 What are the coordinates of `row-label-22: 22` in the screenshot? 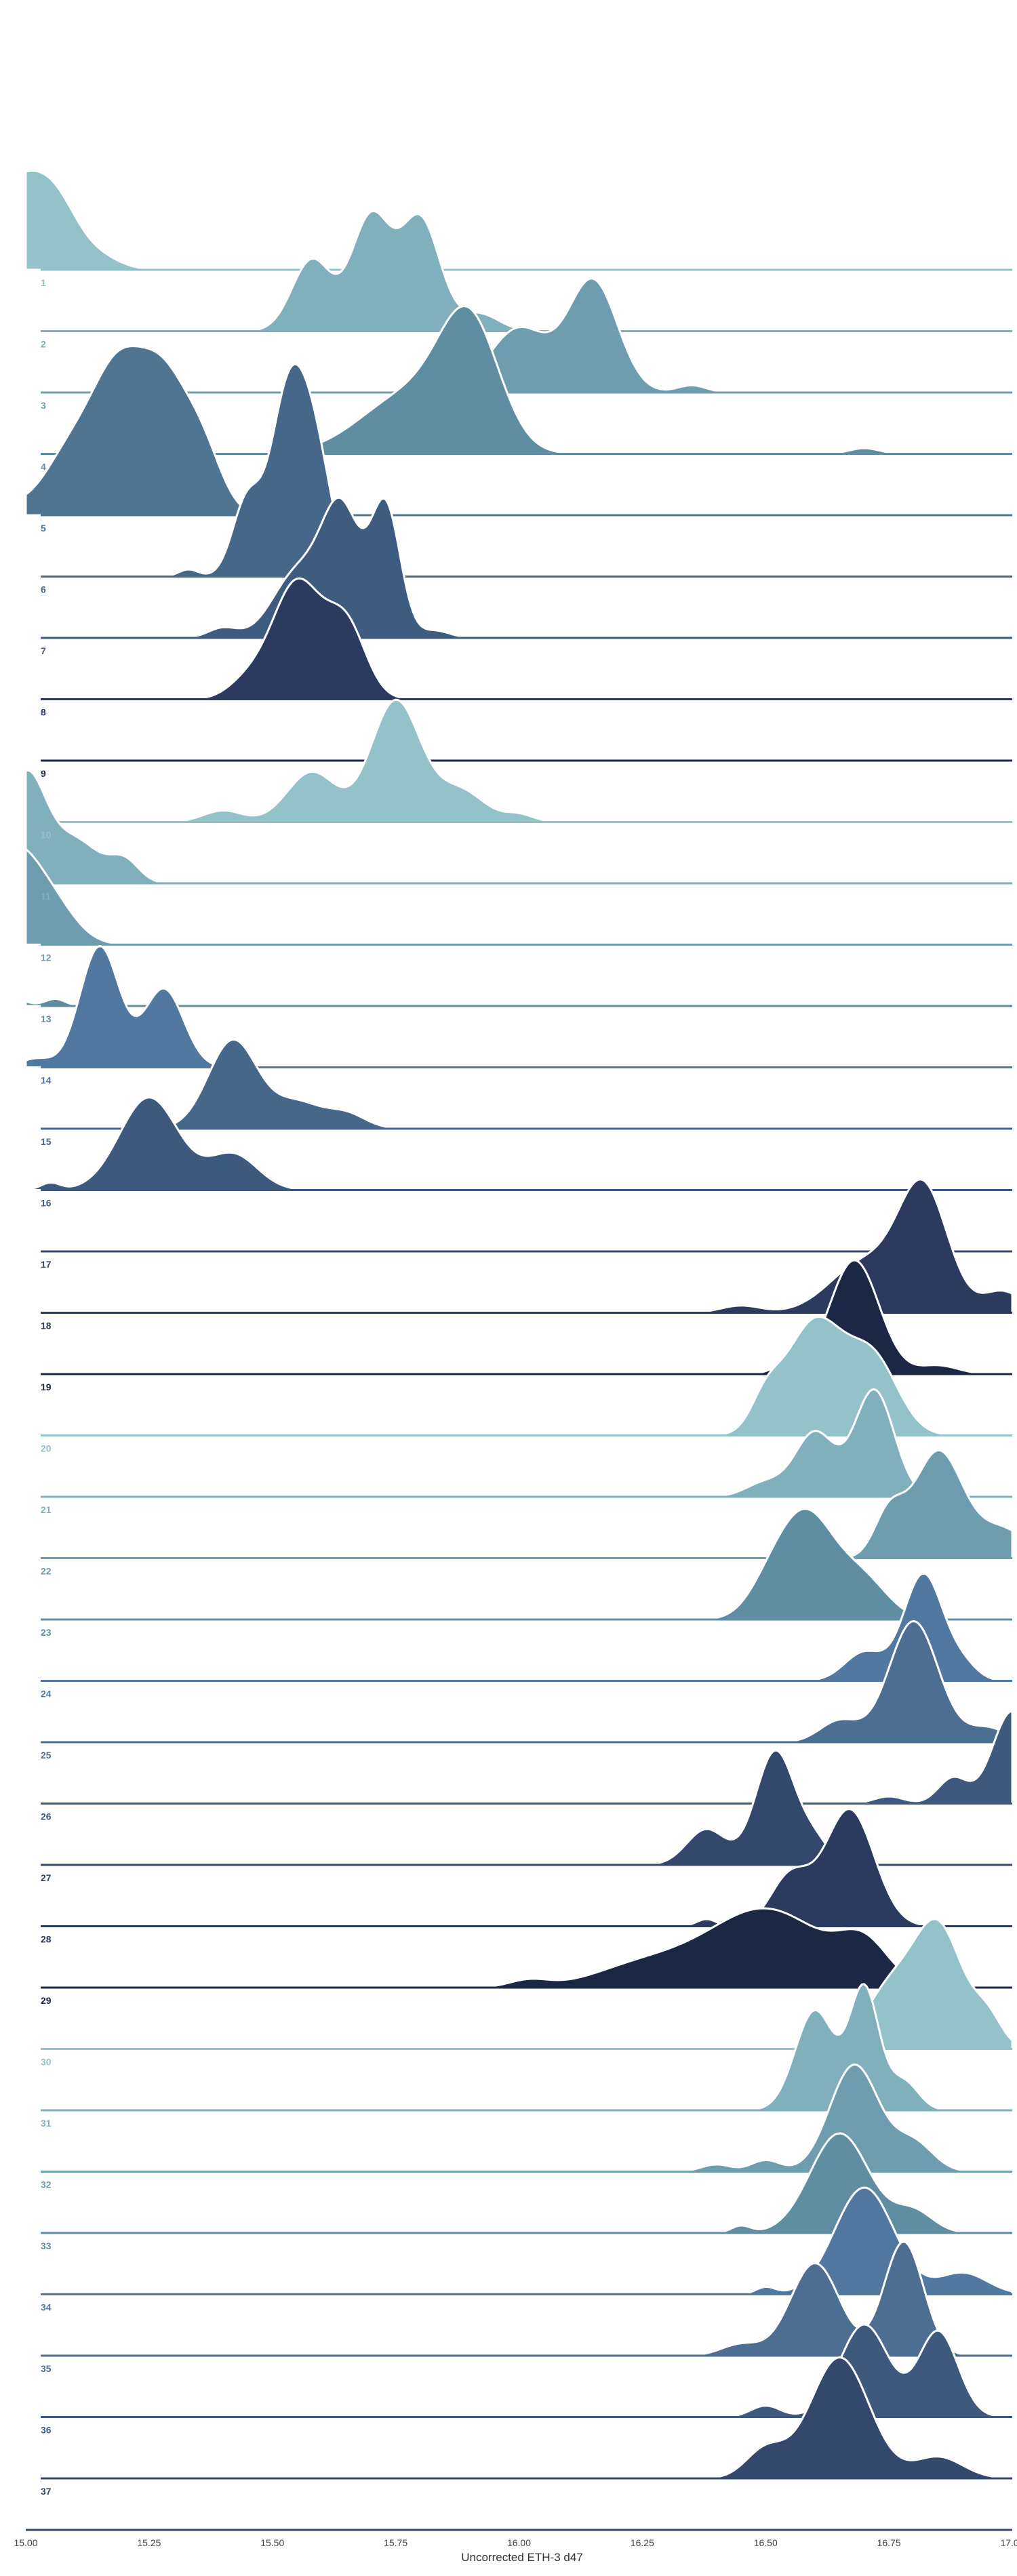 It's located at (46, 1571).